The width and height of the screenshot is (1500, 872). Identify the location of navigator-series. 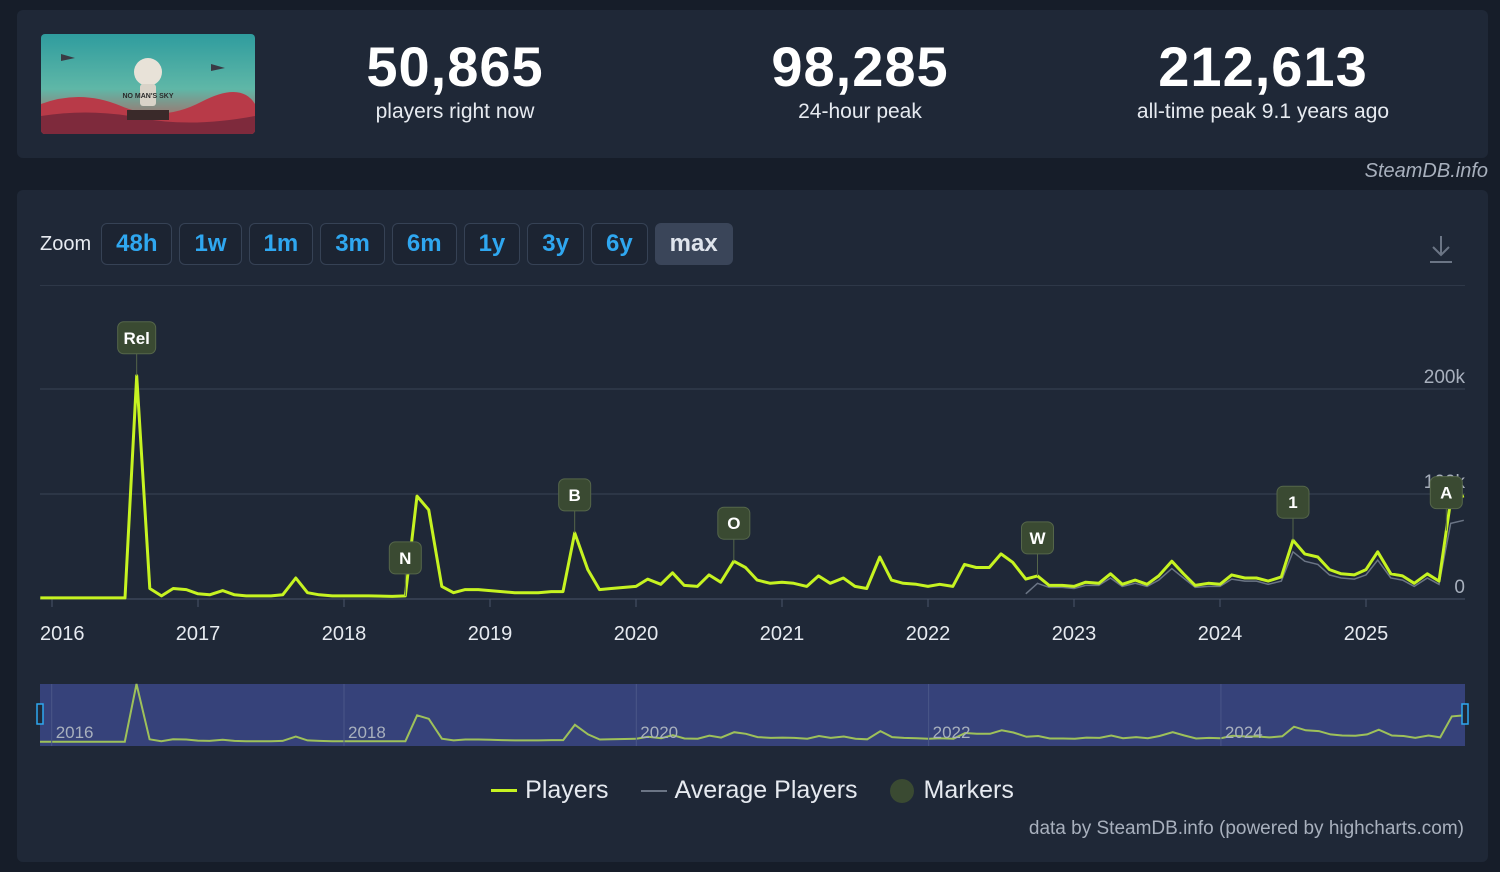
(753, 713).